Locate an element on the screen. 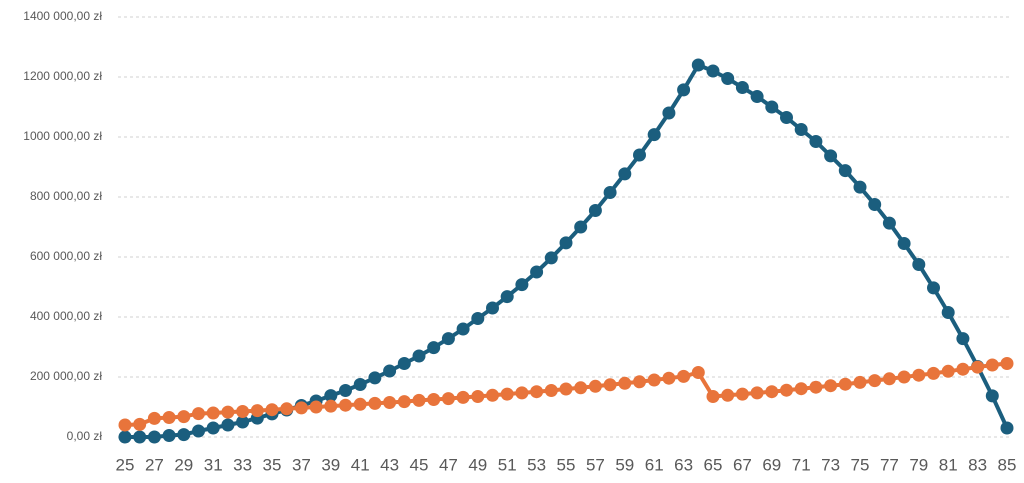 The width and height of the screenshot is (1024, 483). x-tick-label: 37 is located at coordinates (301, 464).